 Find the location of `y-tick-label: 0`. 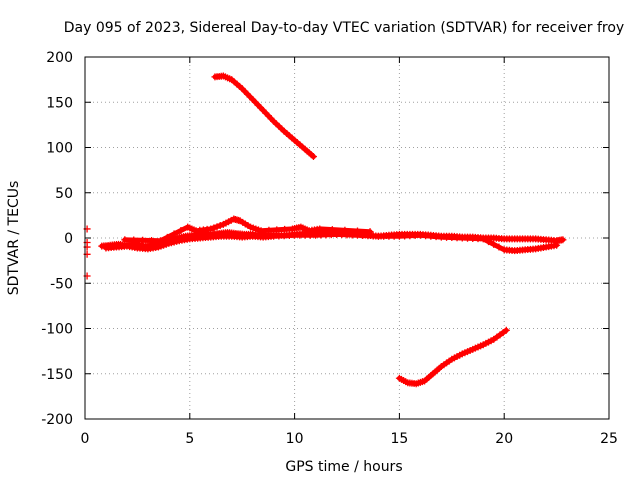

y-tick-label: 0 is located at coordinates (68, 239).